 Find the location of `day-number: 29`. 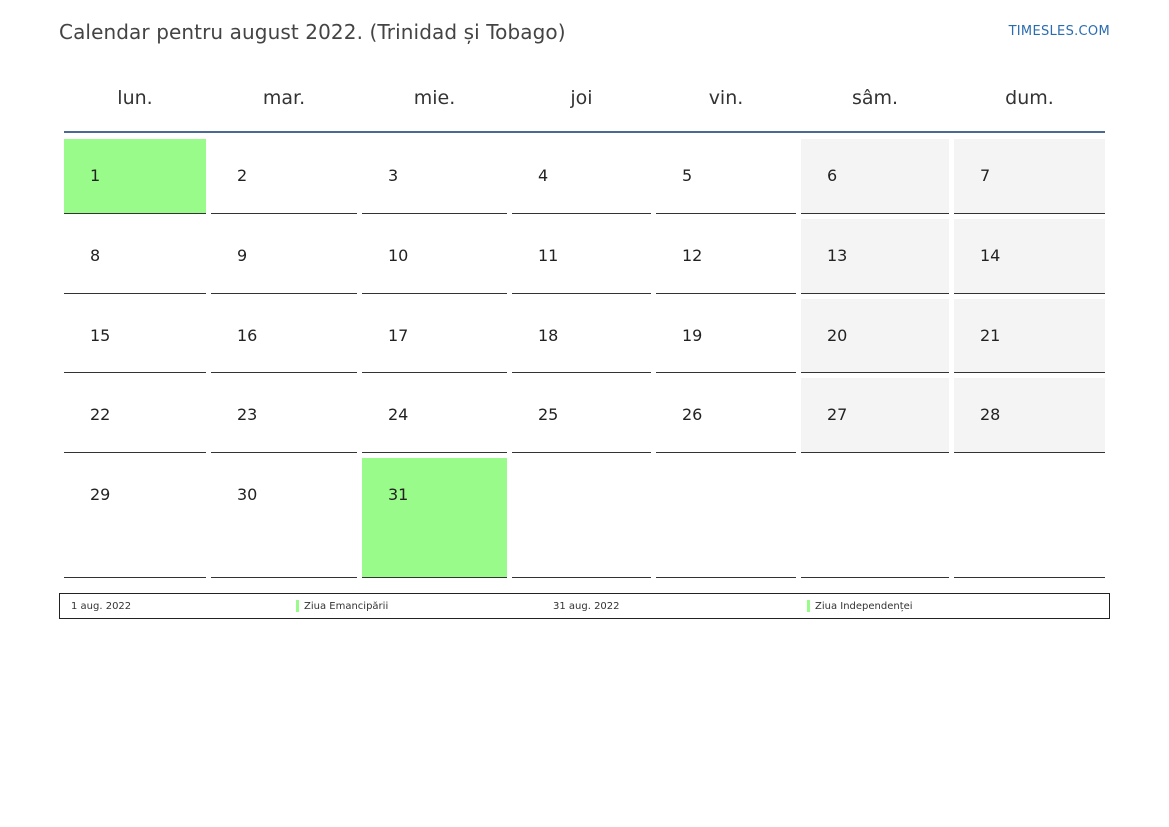

day-number: 29 is located at coordinates (100, 494).